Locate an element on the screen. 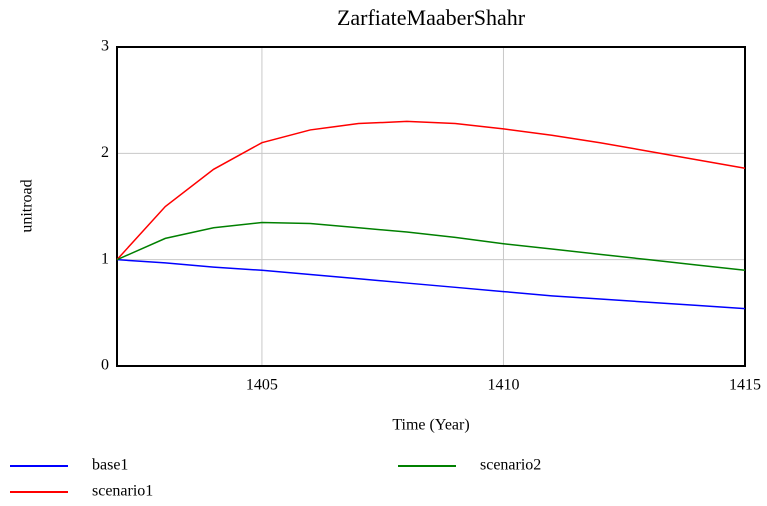 The image size is (767, 506). legend-label: scenario2 is located at coordinates (510, 465).